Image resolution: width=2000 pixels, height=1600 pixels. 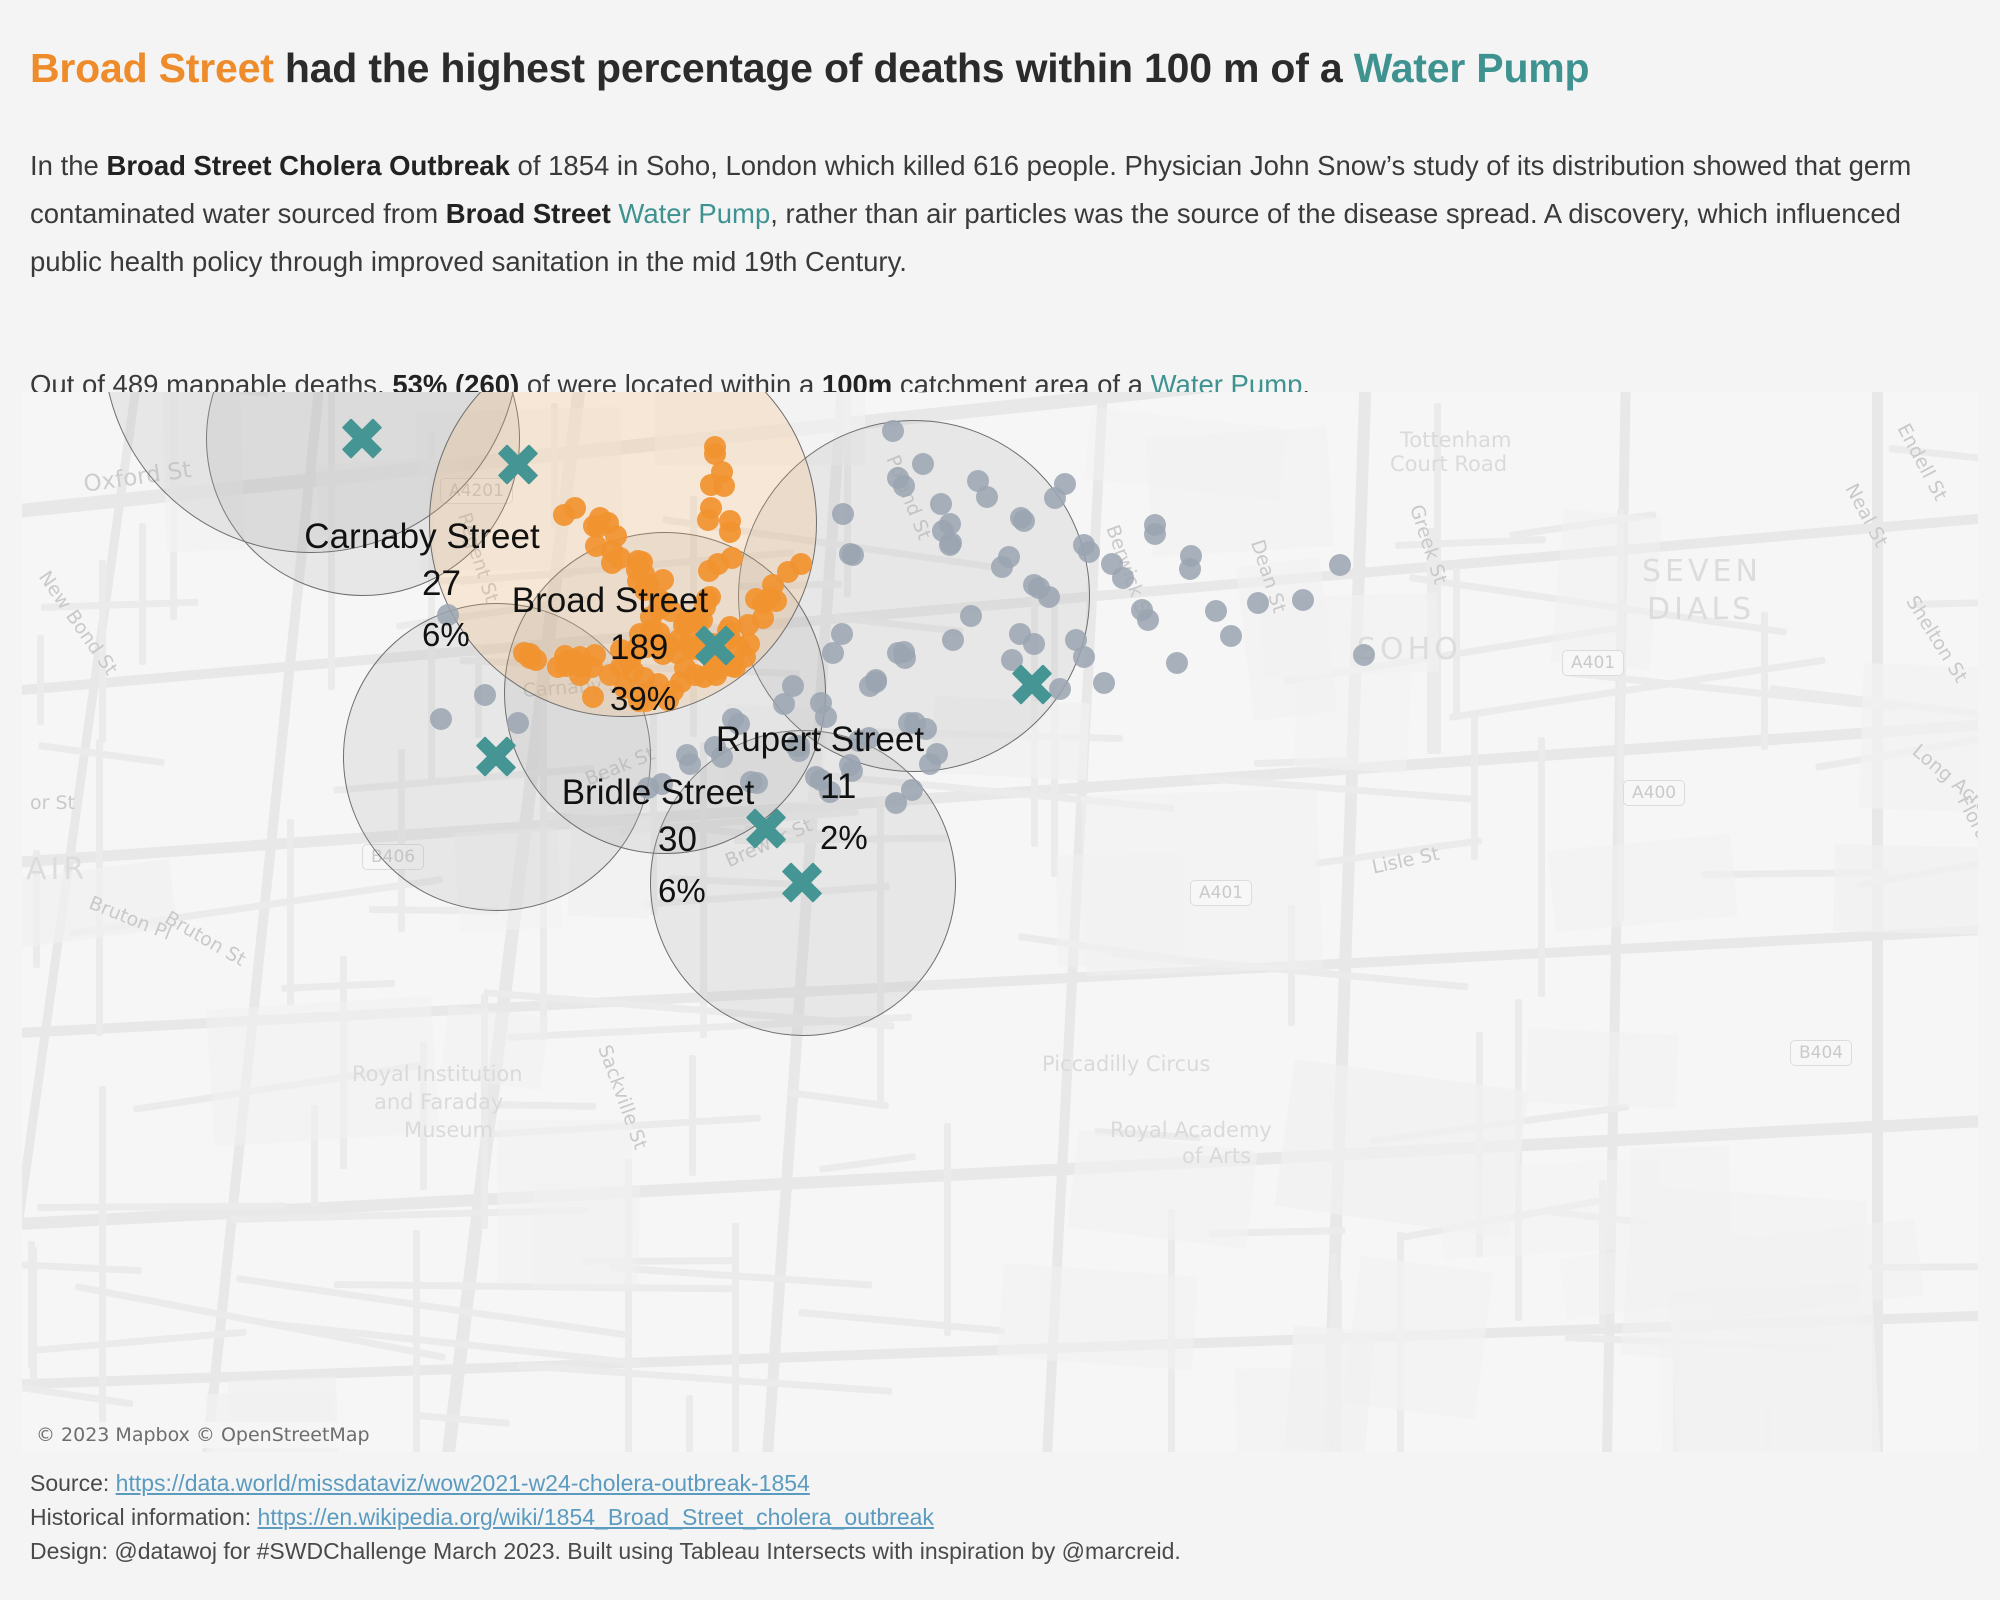 What do you see at coordinates (1221, 893) in the screenshot?
I see `map-road-shield-3: A401` at bounding box center [1221, 893].